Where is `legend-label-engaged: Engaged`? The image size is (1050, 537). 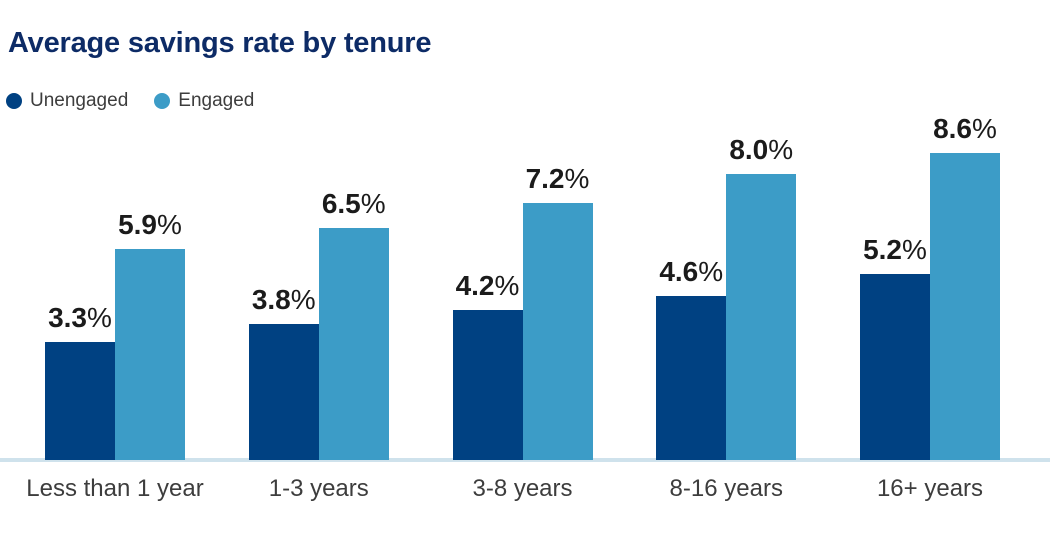
legend-label-engaged: Engaged is located at coordinates (216, 100).